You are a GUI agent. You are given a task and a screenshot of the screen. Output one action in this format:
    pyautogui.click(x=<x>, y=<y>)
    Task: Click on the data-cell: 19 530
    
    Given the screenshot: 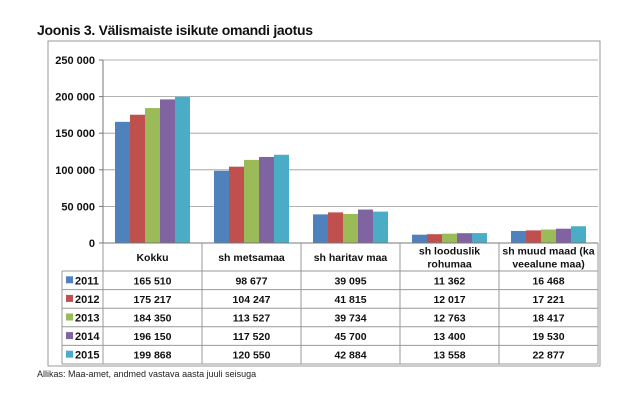 What is the action you would take?
    pyautogui.click(x=548, y=337)
    